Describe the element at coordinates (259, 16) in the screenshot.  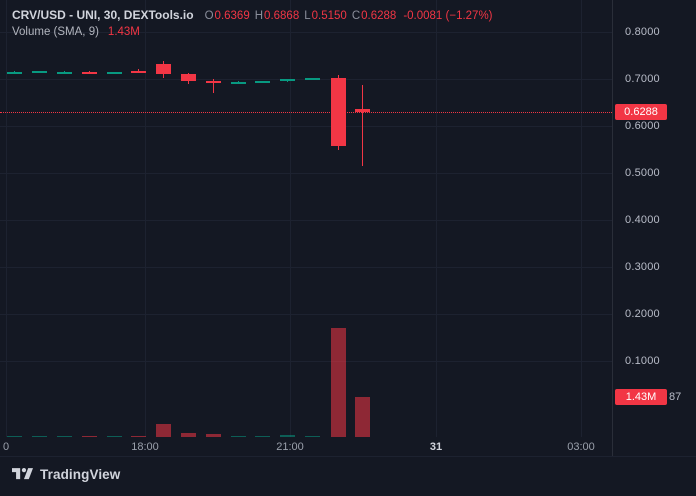
I see `ohlc-high-label: H` at that location.